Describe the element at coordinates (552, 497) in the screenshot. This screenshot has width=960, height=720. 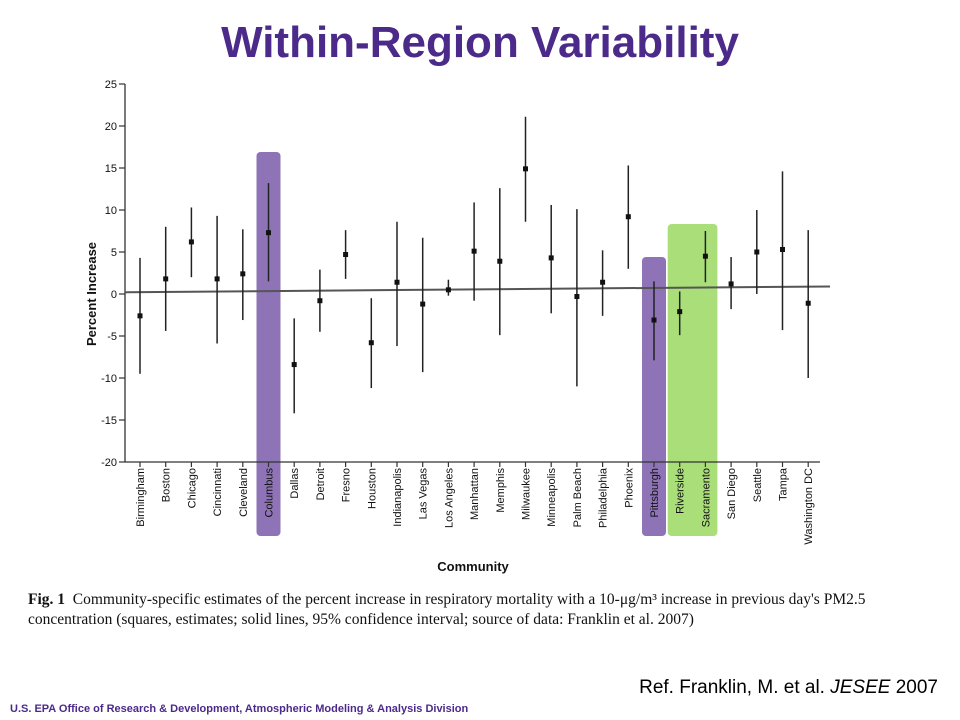
I see `x-tick-label-minneapolis: Minneapolis` at that location.